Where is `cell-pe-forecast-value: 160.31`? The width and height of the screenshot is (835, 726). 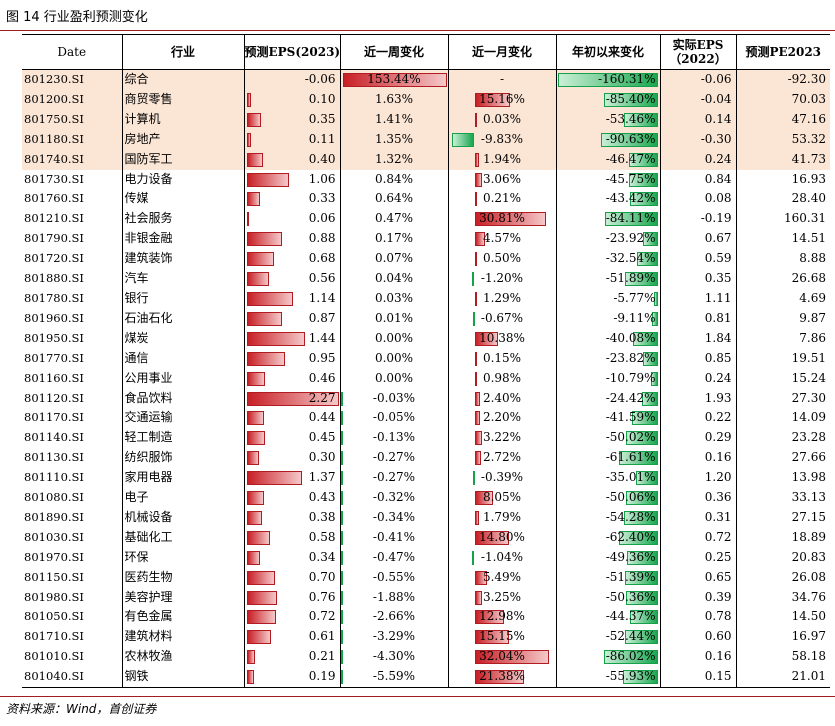 cell-pe-forecast-value: 160.31 is located at coordinates (805, 218).